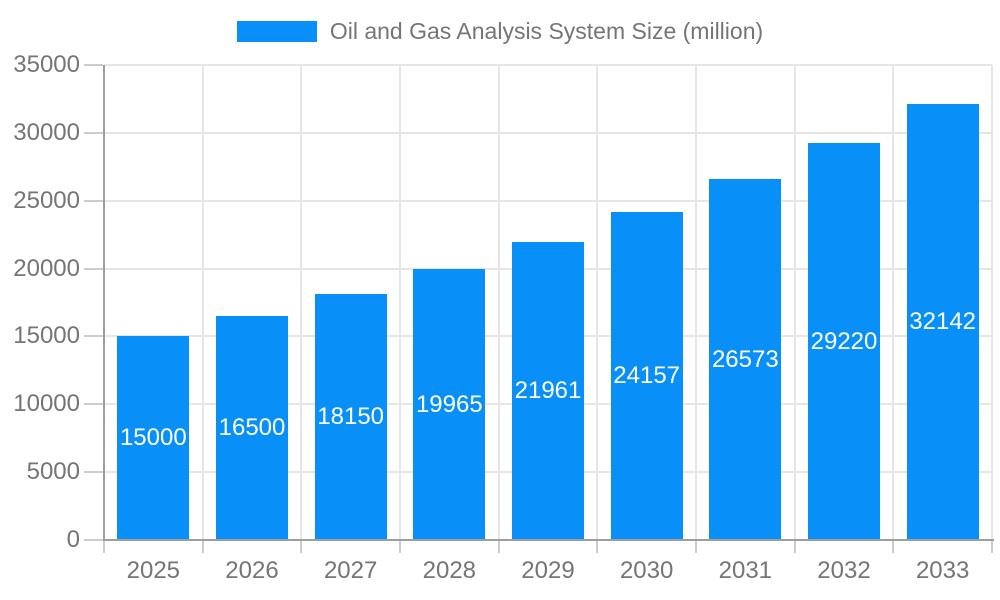 Image resolution: width=1000 pixels, height=600 pixels. I want to click on bar-value-label-2028: 19965, so click(449, 404).